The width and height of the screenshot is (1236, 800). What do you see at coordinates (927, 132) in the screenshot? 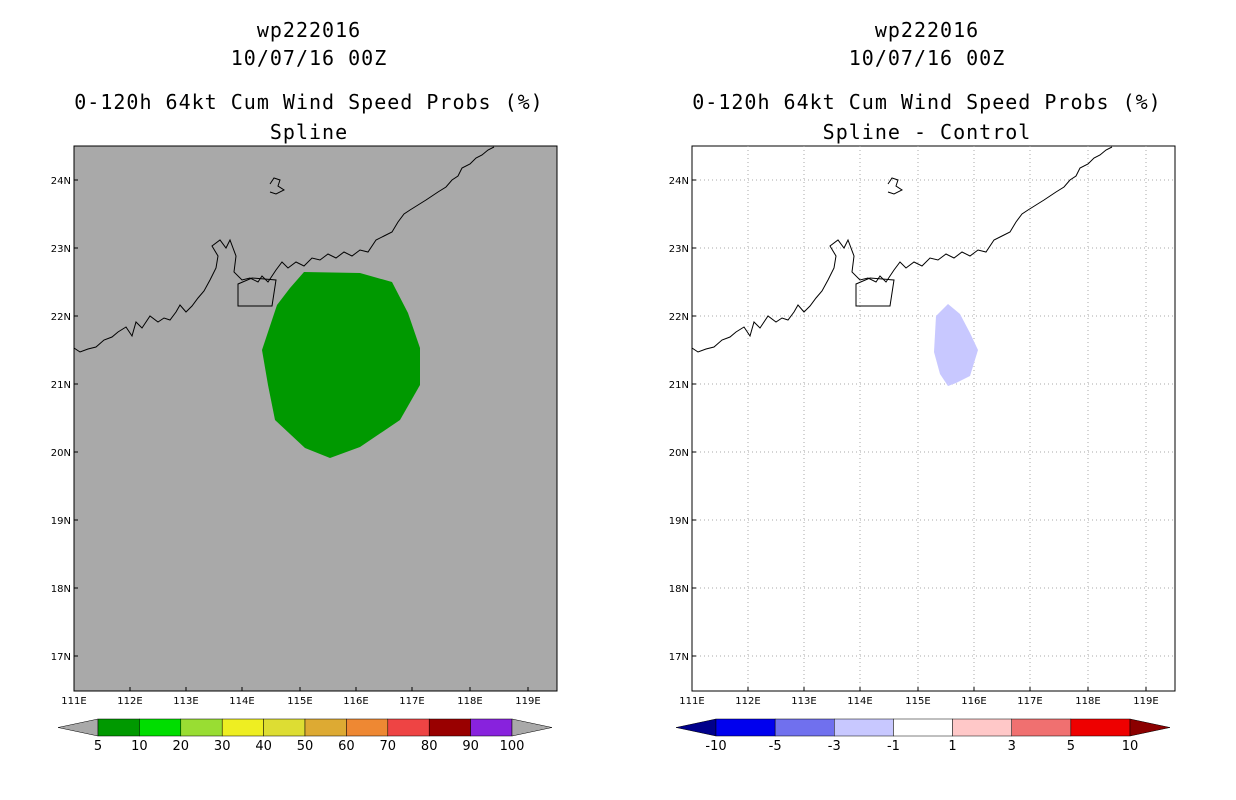
I see `method-title: Spline - Control` at bounding box center [927, 132].